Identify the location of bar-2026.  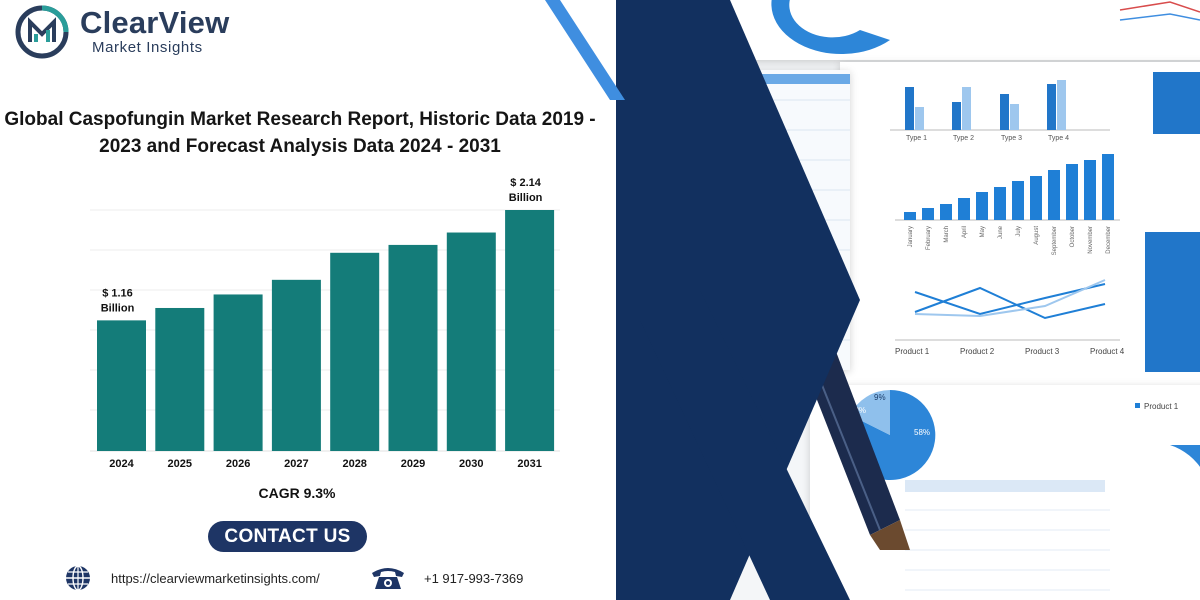
(238, 372).